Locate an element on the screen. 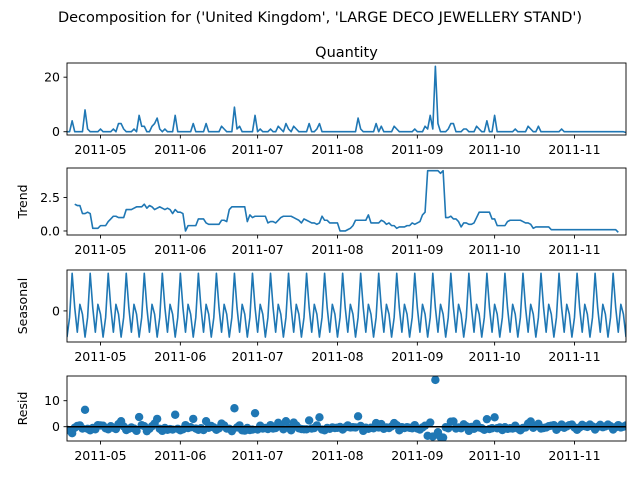 This screenshot has height=480, width=640. seasonal-ytick-label-0: 0 is located at coordinates (56, 310).